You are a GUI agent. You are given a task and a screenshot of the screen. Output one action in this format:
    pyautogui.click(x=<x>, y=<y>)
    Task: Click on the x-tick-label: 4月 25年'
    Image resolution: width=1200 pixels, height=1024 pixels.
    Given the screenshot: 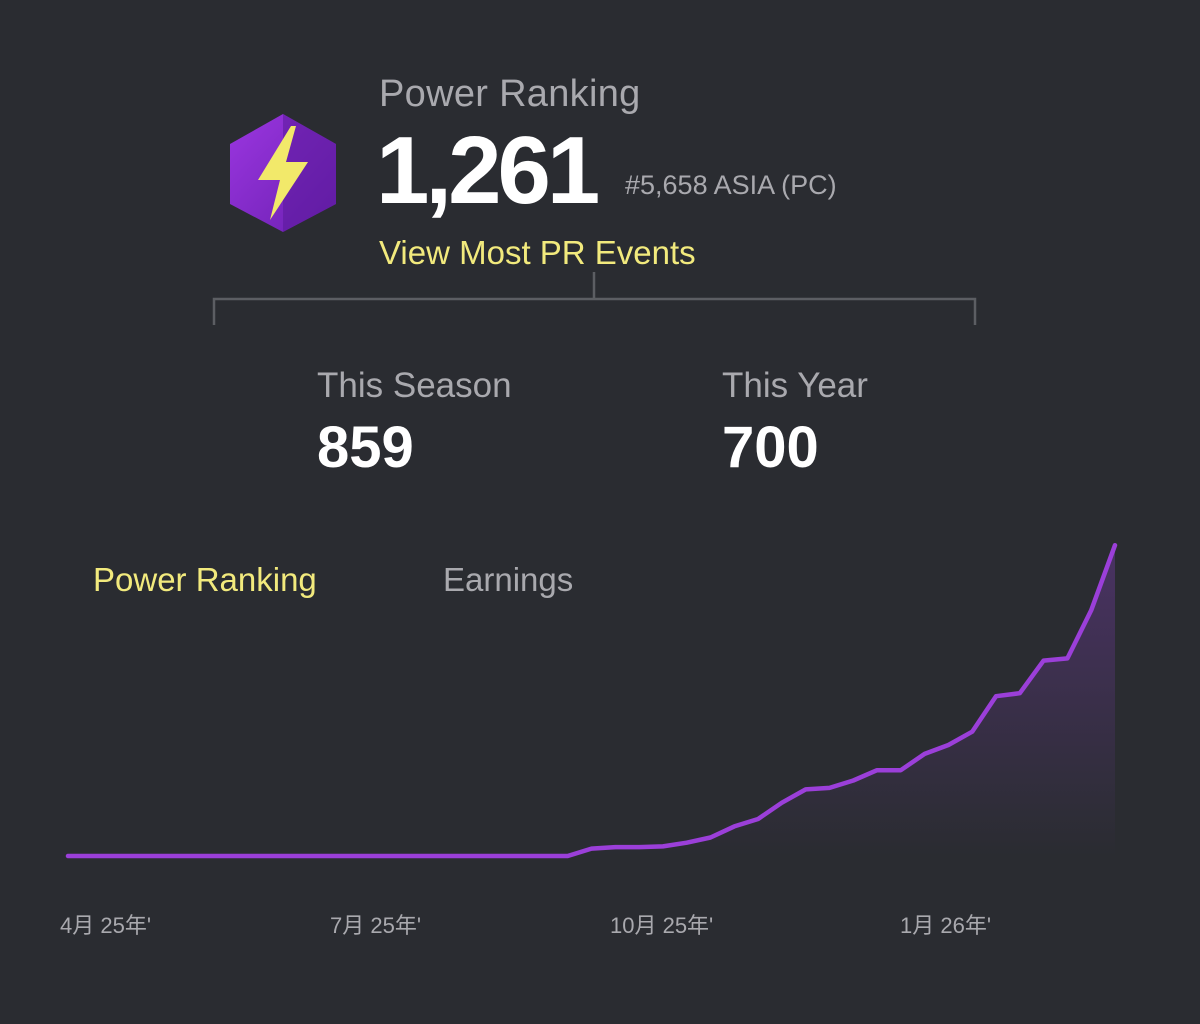 What is the action you would take?
    pyautogui.click(x=106, y=925)
    